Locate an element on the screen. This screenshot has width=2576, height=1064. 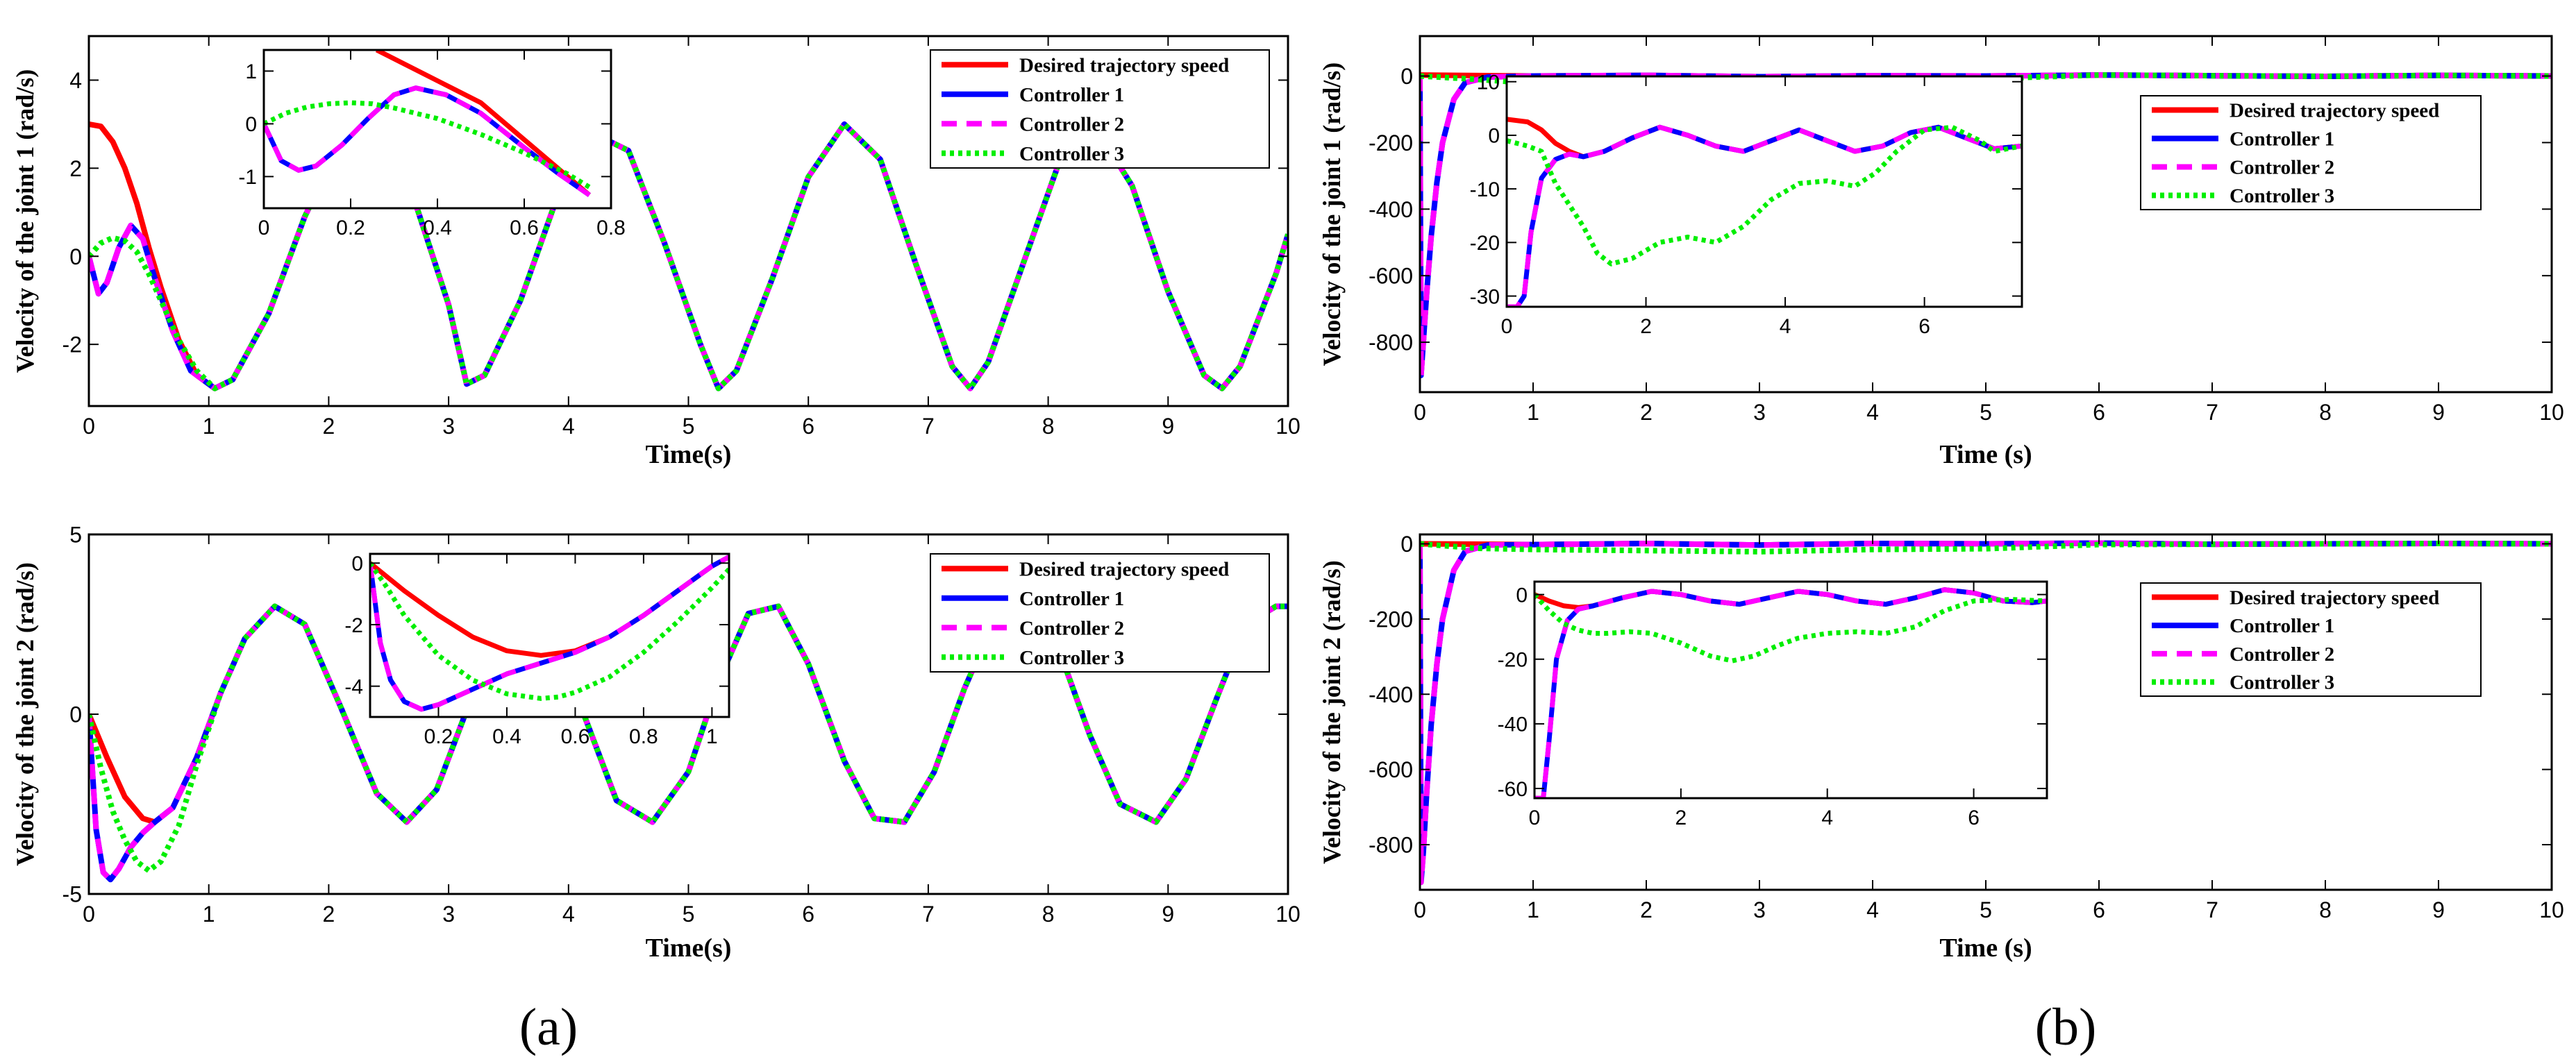
chart-b2-inset-plot-area is located at coordinates (1790, 692).